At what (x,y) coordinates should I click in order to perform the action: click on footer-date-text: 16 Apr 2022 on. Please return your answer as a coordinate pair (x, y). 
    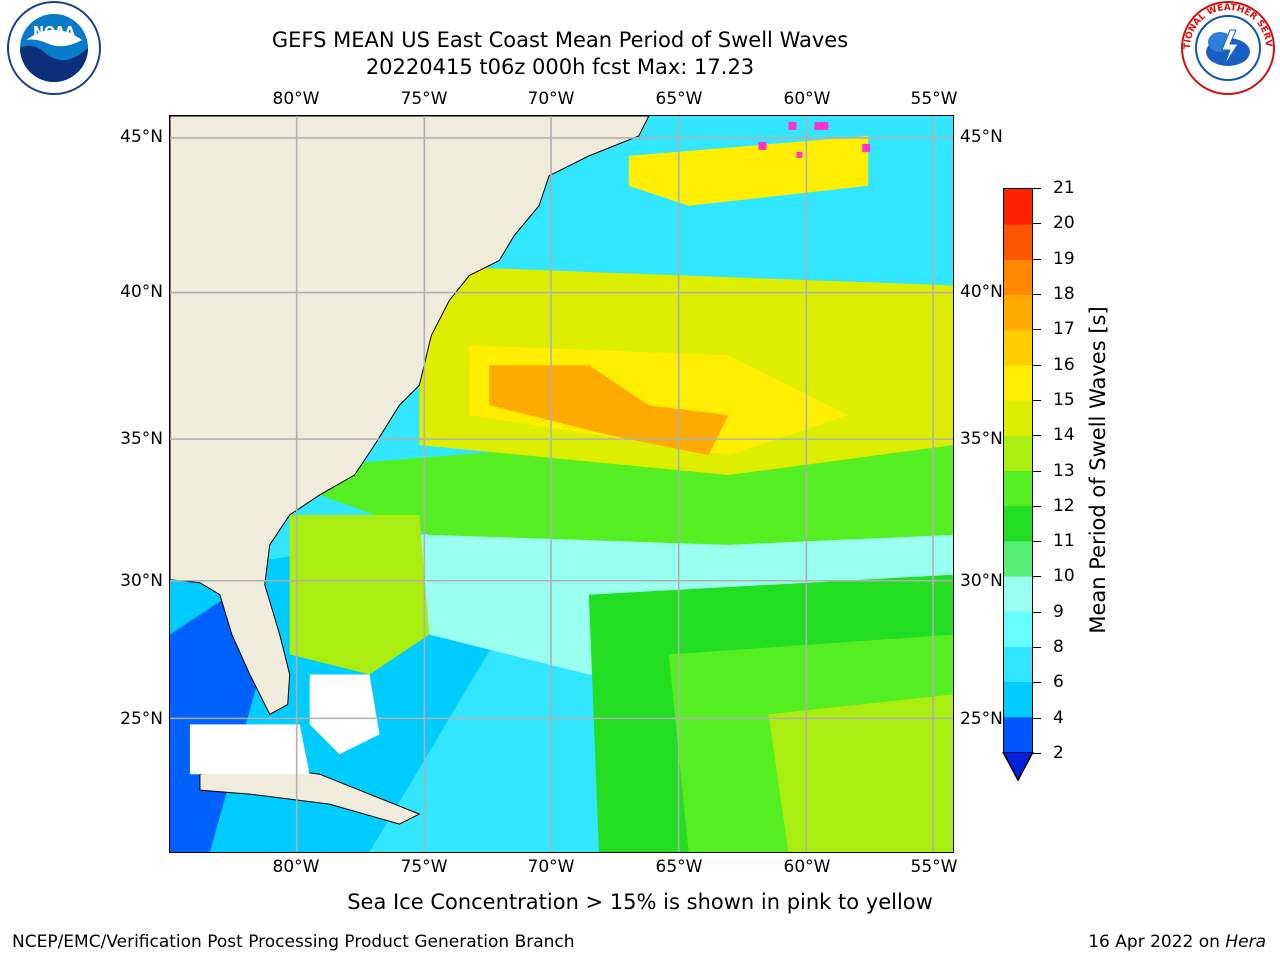
    Looking at the image, I should click on (1157, 942).